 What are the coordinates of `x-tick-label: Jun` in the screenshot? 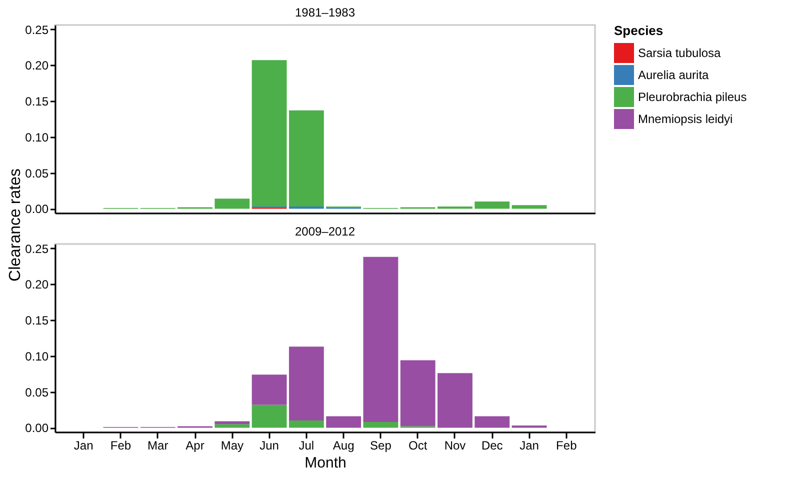 It's located at (269, 445).